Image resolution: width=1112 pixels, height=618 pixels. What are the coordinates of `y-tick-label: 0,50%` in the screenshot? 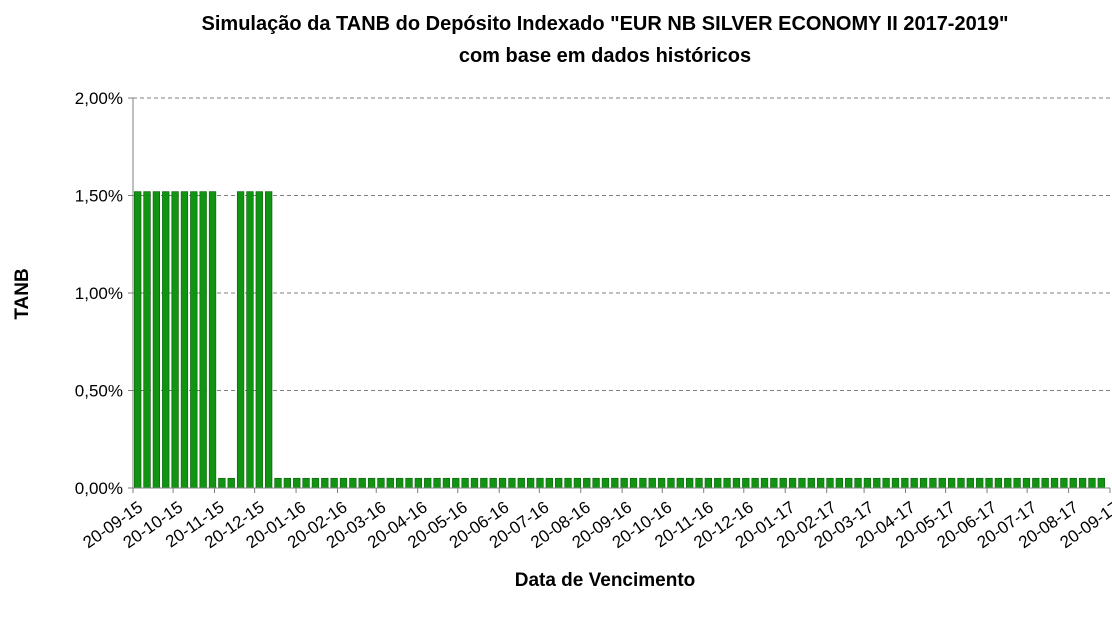 It's located at (99, 391).